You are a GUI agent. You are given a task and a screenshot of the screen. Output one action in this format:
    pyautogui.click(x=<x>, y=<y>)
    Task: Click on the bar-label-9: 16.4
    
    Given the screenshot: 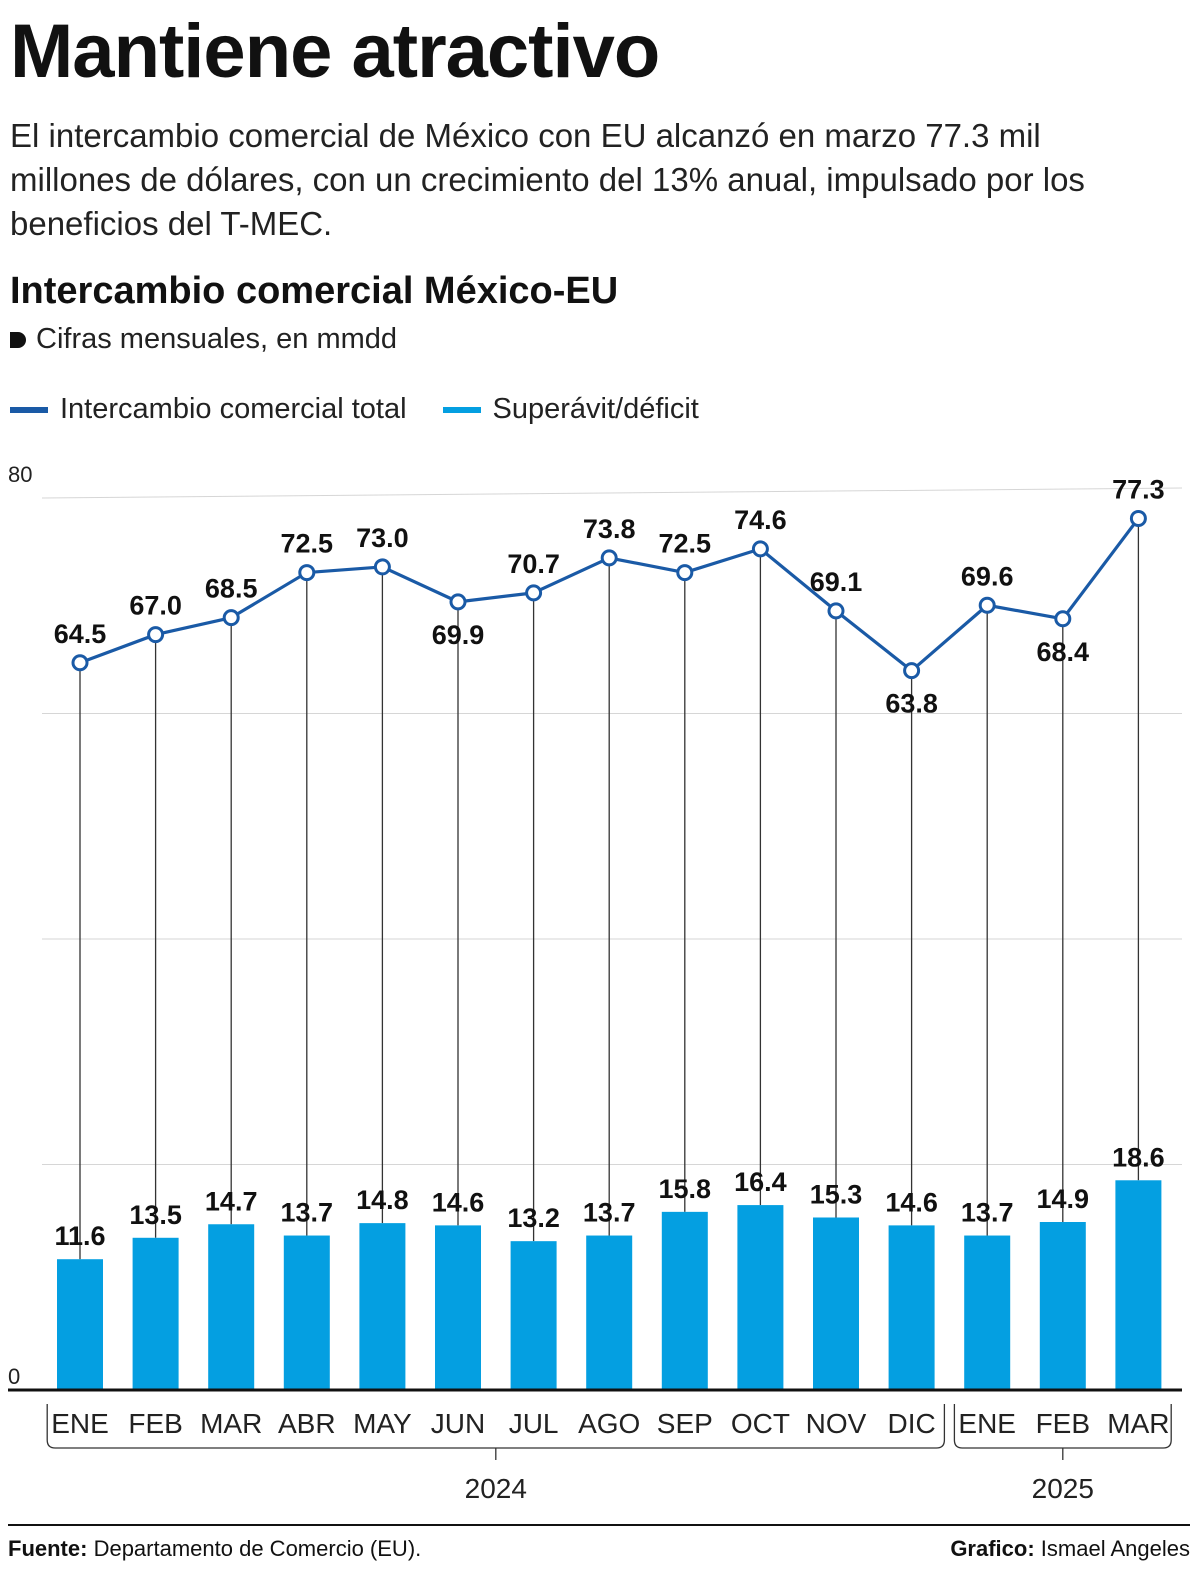 What is the action you would take?
    pyautogui.click(x=760, y=1182)
    